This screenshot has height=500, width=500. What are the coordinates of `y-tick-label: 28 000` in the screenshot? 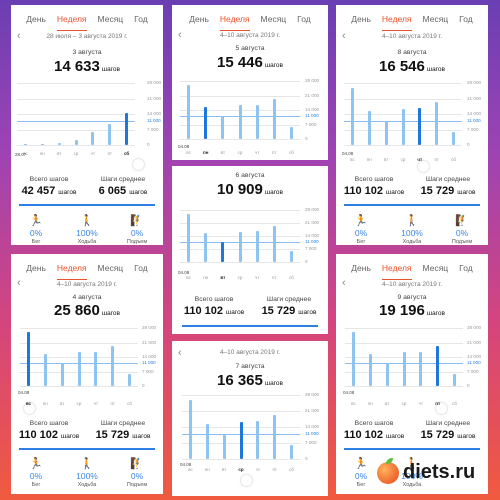 It's located at (312, 80).